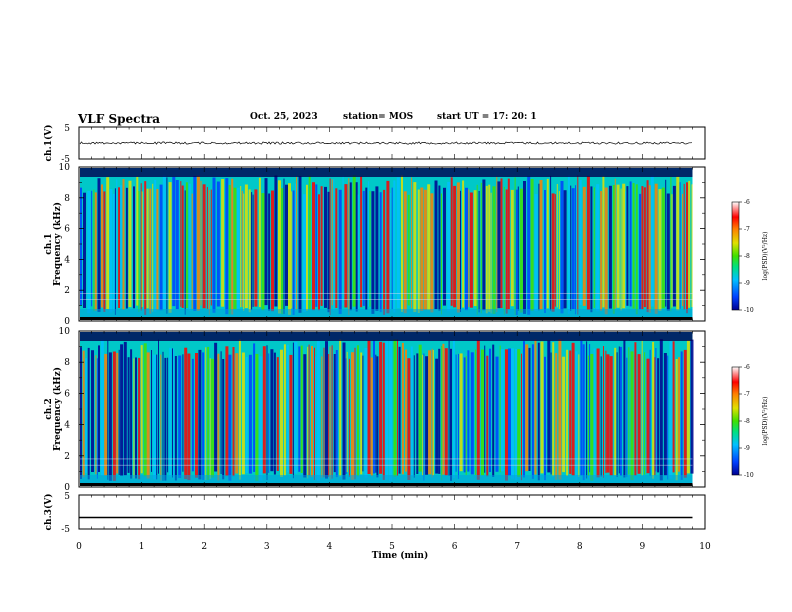 The image size is (792, 612). What do you see at coordinates (517, 547) in the screenshot?
I see `x-tick-label: 7` at bounding box center [517, 547].